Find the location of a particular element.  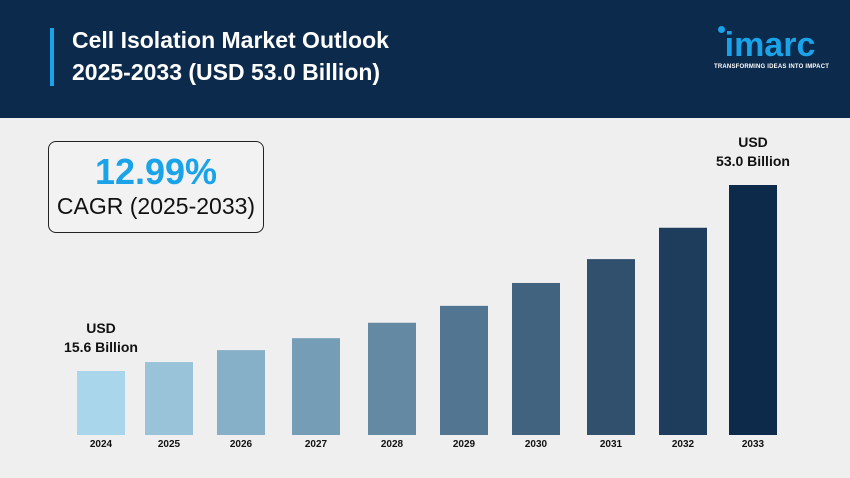

title-line-1: Cell Isolation Market Outlook is located at coordinates (230, 40).